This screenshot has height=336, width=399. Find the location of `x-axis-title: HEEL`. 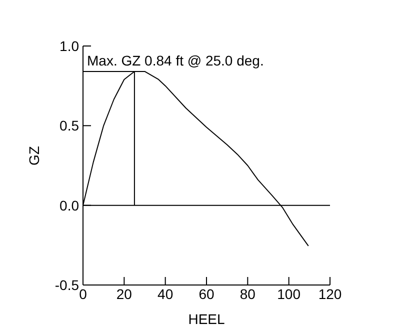

x-axis-title: HEEL is located at coordinates (206, 319).